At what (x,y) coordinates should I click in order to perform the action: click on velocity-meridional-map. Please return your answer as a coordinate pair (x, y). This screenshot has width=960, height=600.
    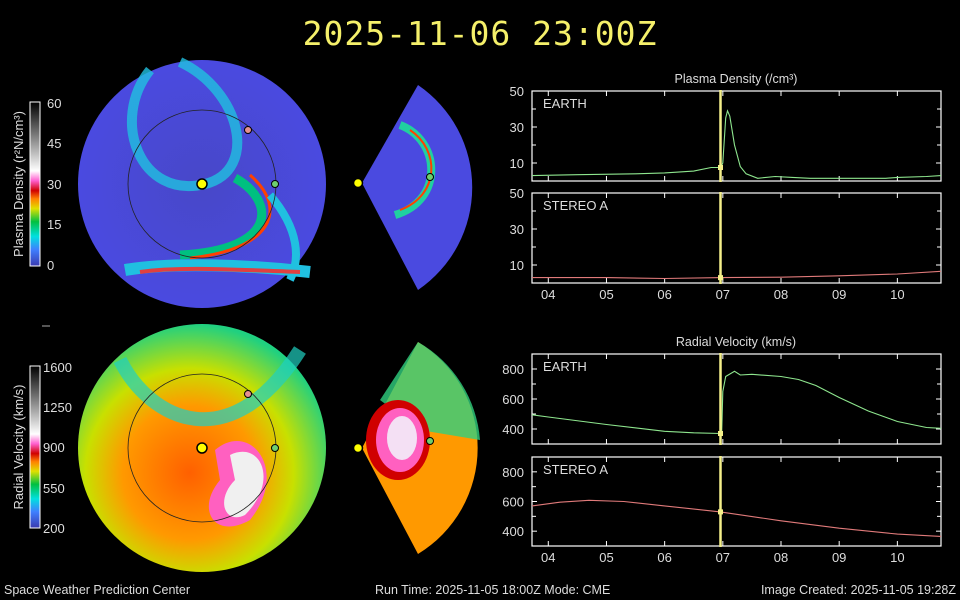
    Looking at the image, I should click on (416, 448).